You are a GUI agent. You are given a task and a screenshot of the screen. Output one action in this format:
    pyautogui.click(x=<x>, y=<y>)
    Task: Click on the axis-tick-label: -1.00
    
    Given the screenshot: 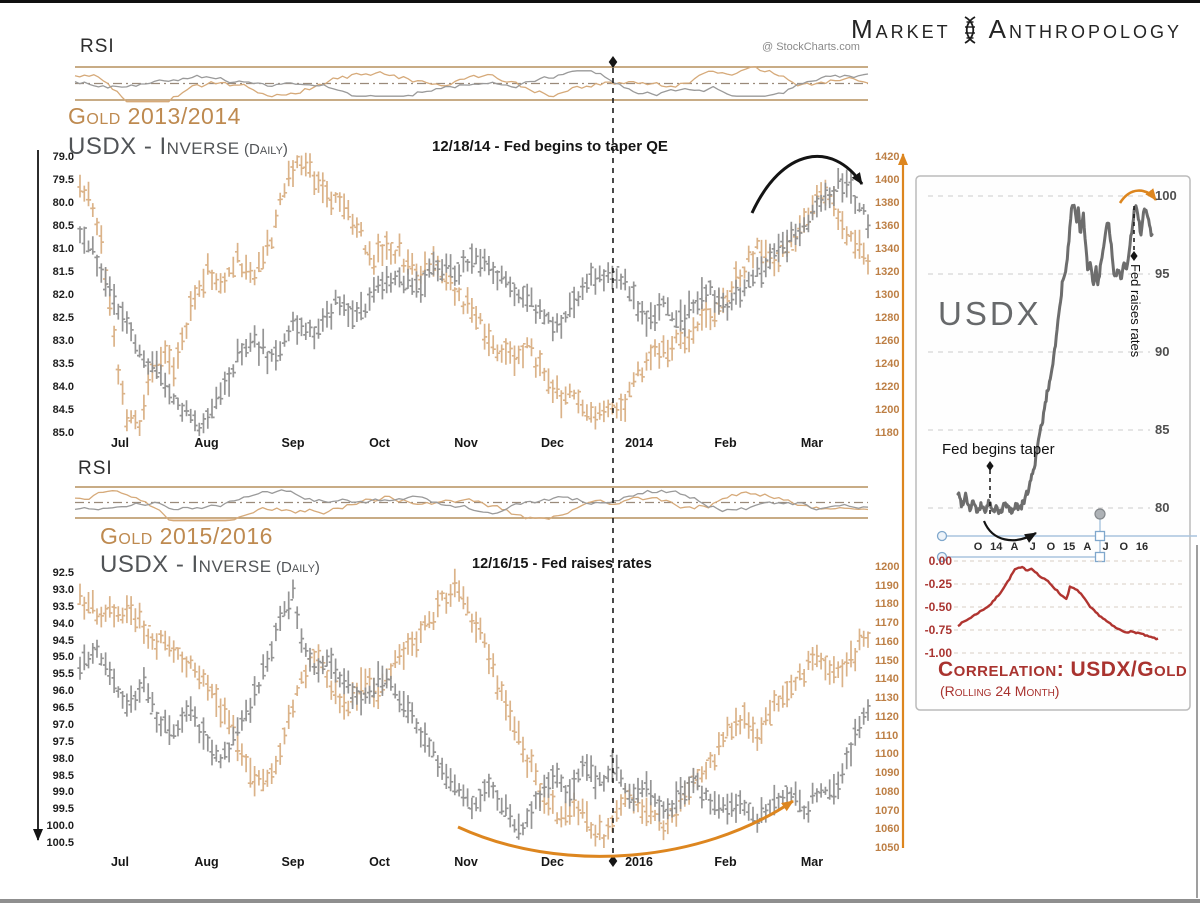 What is the action you would take?
    pyautogui.click(x=938, y=653)
    